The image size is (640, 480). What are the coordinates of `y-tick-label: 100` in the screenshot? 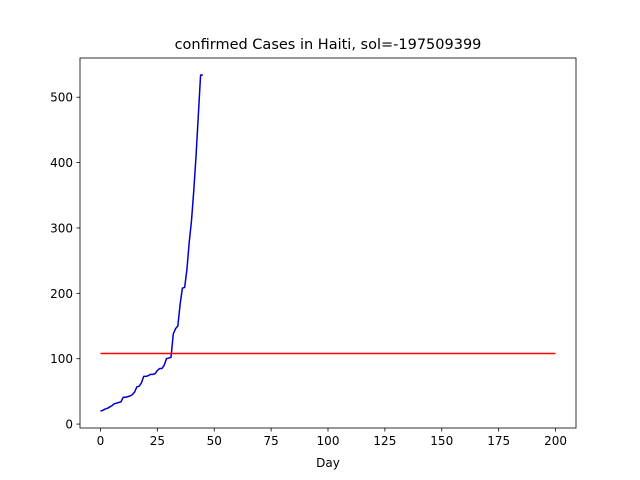 It's located at (61, 359).